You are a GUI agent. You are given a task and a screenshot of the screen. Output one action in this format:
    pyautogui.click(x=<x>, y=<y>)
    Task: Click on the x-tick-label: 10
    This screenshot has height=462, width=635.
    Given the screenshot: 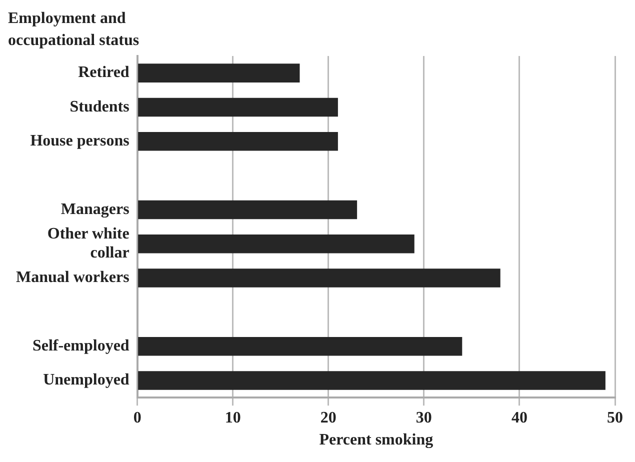 What is the action you would take?
    pyautogui.click(x=232, y=417)
    